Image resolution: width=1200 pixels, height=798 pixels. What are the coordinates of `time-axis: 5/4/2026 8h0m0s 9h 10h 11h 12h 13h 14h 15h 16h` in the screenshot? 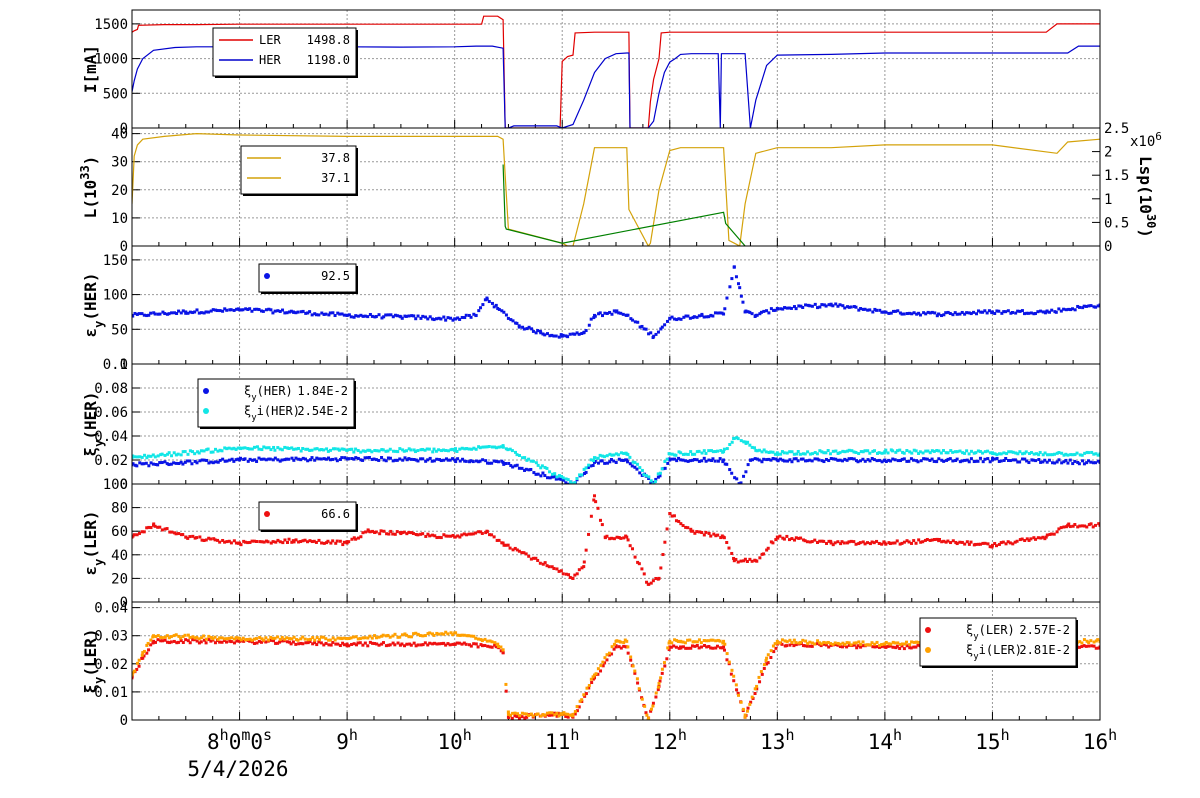 It's located at (652, 753).